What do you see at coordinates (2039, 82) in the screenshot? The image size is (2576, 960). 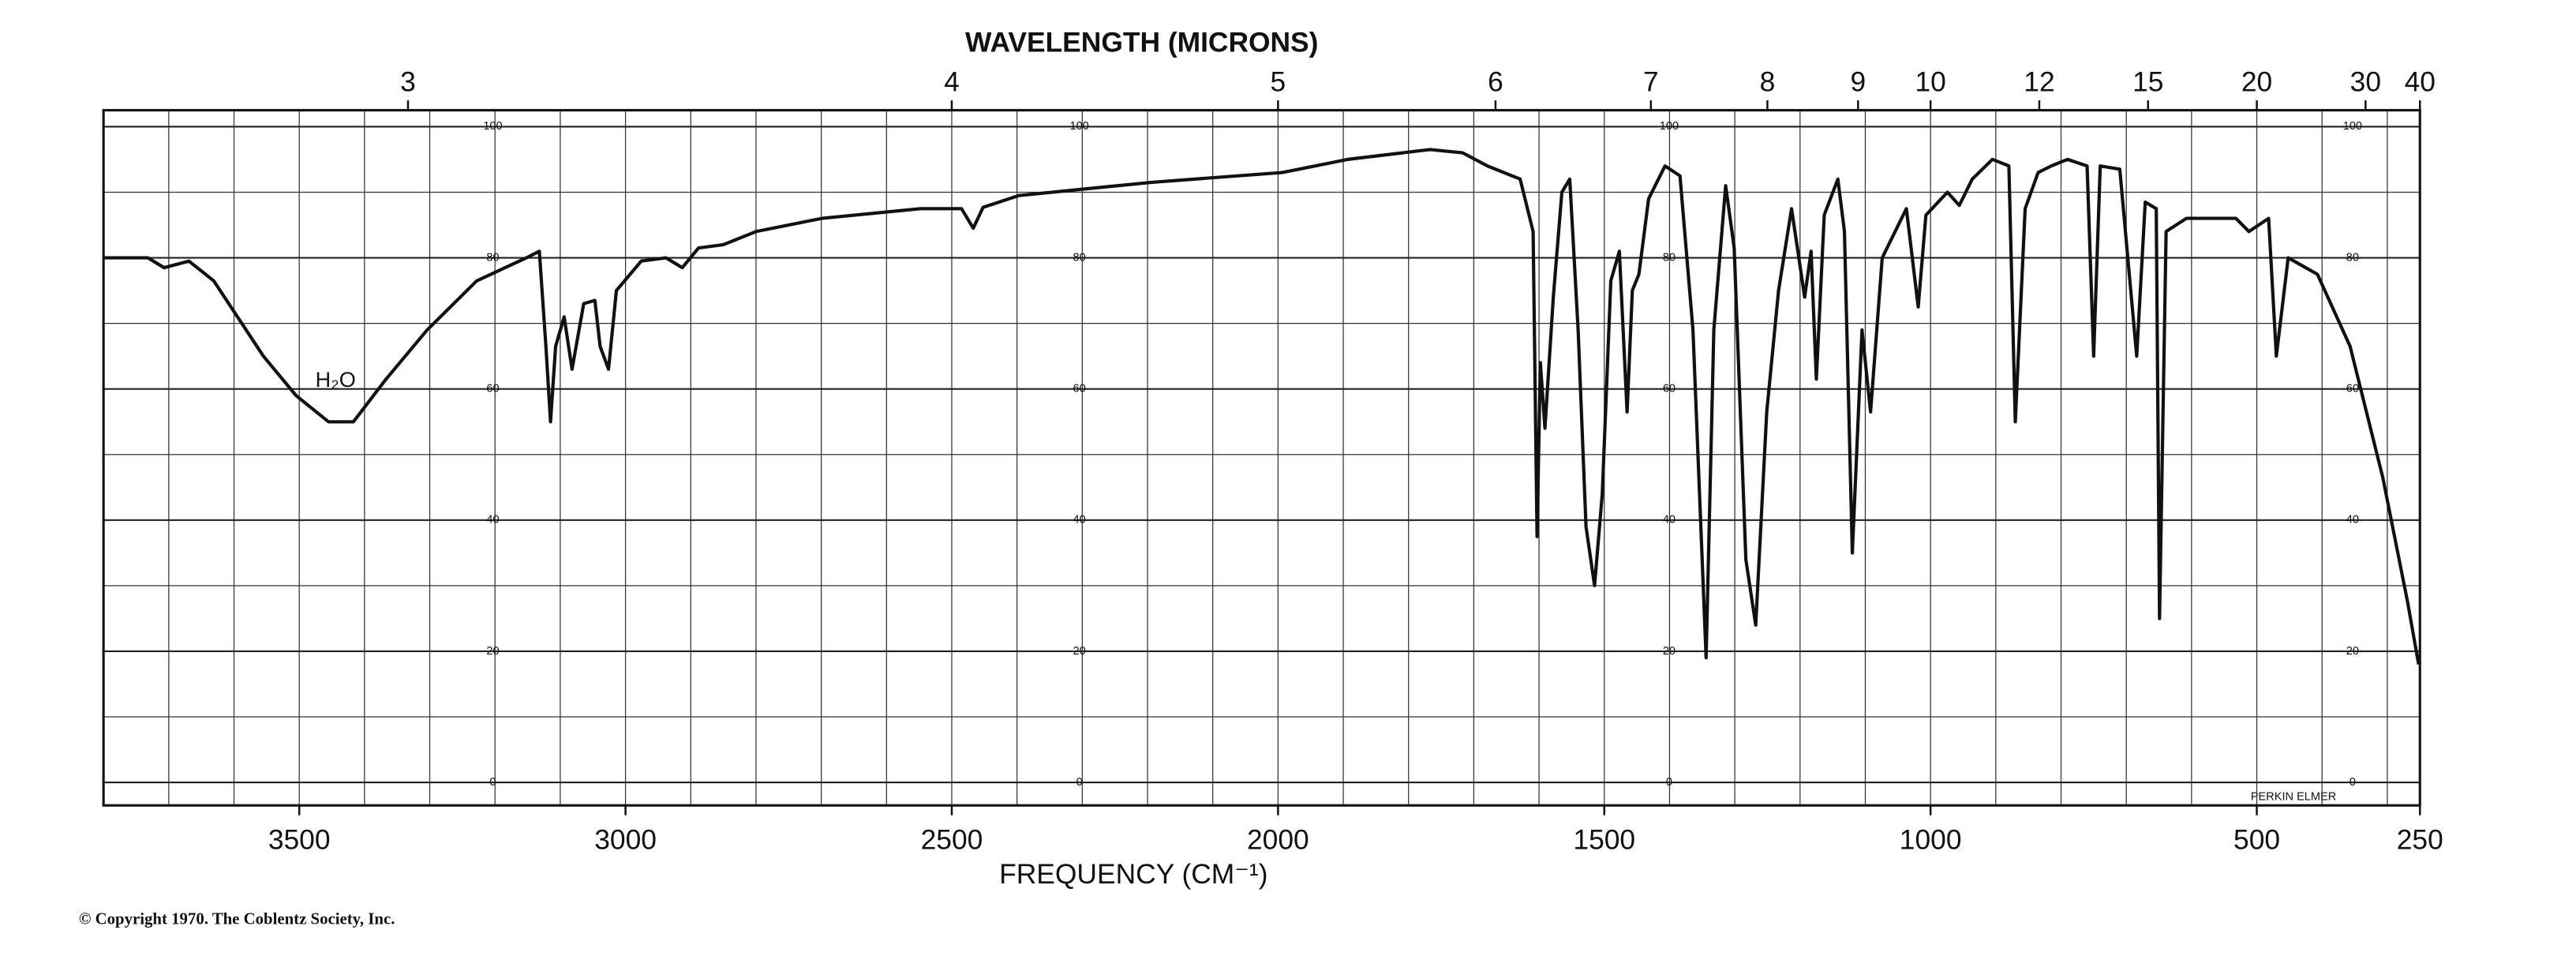 I see `x2-tick-label: 12` at bounding box center [2039, 82].